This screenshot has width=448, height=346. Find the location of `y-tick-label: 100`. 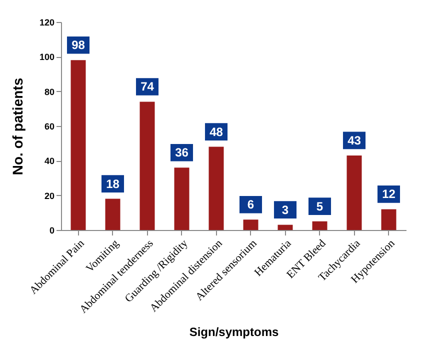

y-tick-label: 100 is located at coordinates (46, 57).